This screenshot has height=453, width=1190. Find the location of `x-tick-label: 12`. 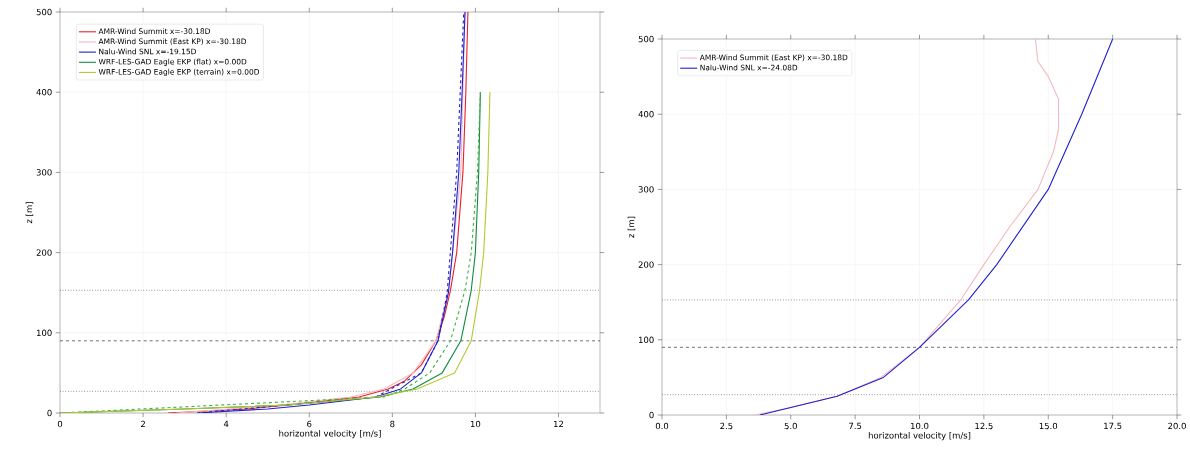

x-tick-label: 12 is located at coordinates (559, 424).